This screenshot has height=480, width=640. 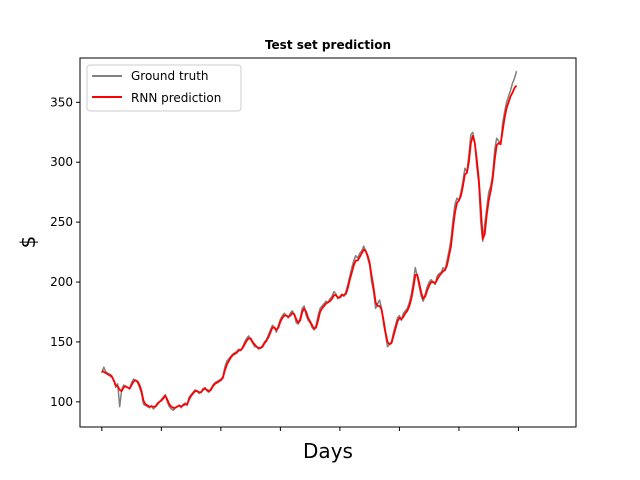 I want to click on x-axis, so click(x=310, y=429).